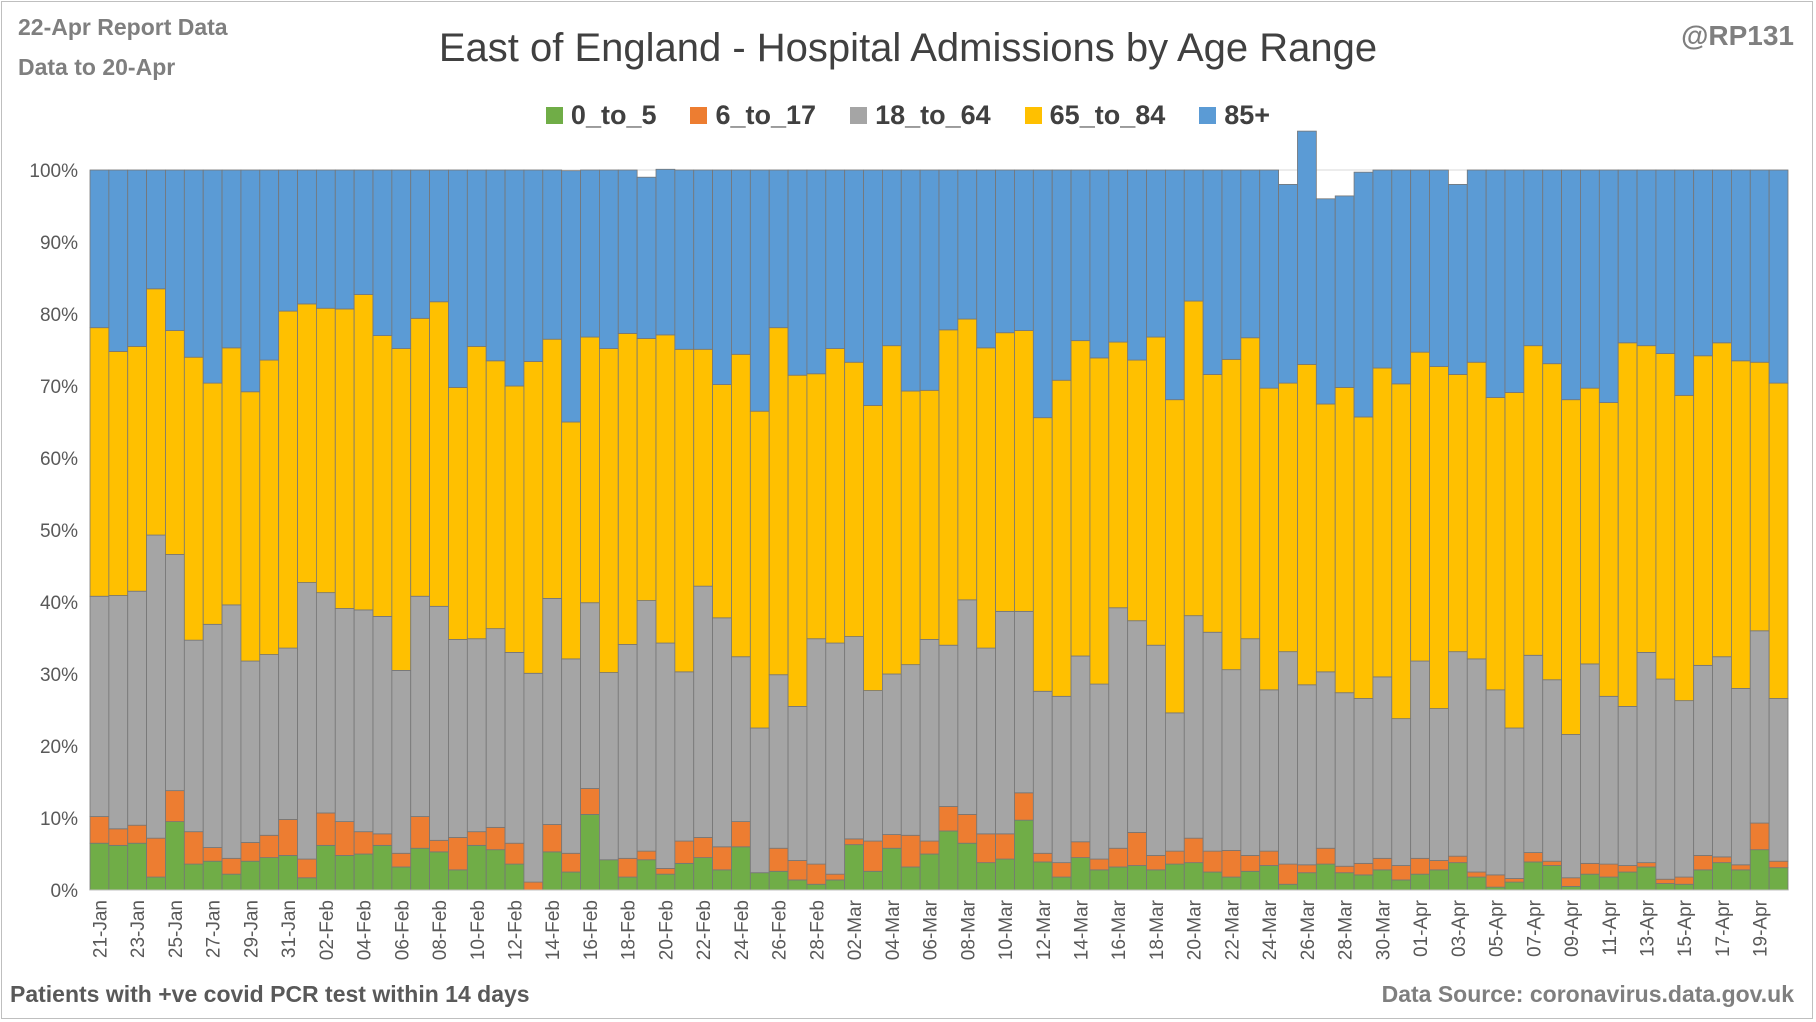 This screenshot has height=1022, width=1816. What do you see at coordinates (53, 171) in the screenshot?
I see `y-tick-label: 100%` at bounding box center [53, 171].